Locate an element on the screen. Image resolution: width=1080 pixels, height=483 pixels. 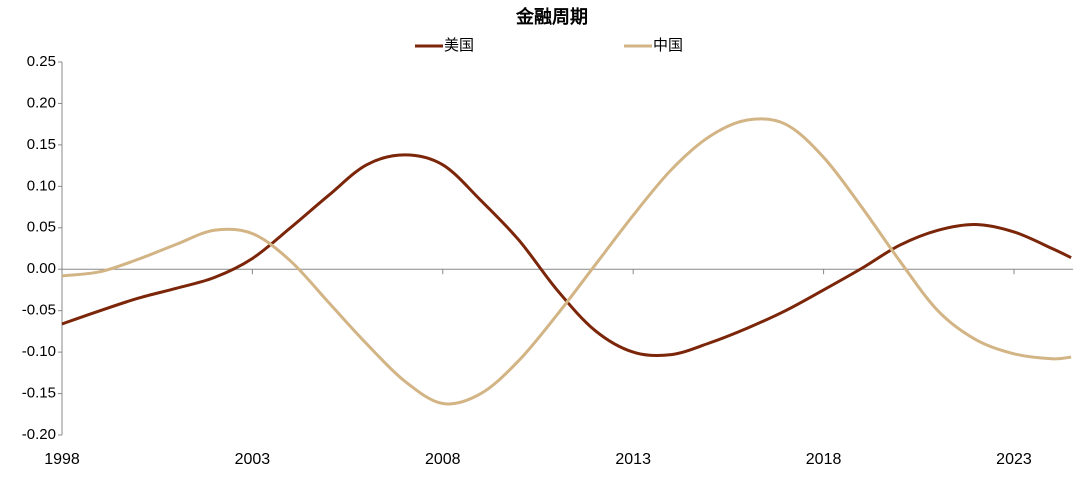
y-tick-label: 0.15 is located at coordinates (41, 144).